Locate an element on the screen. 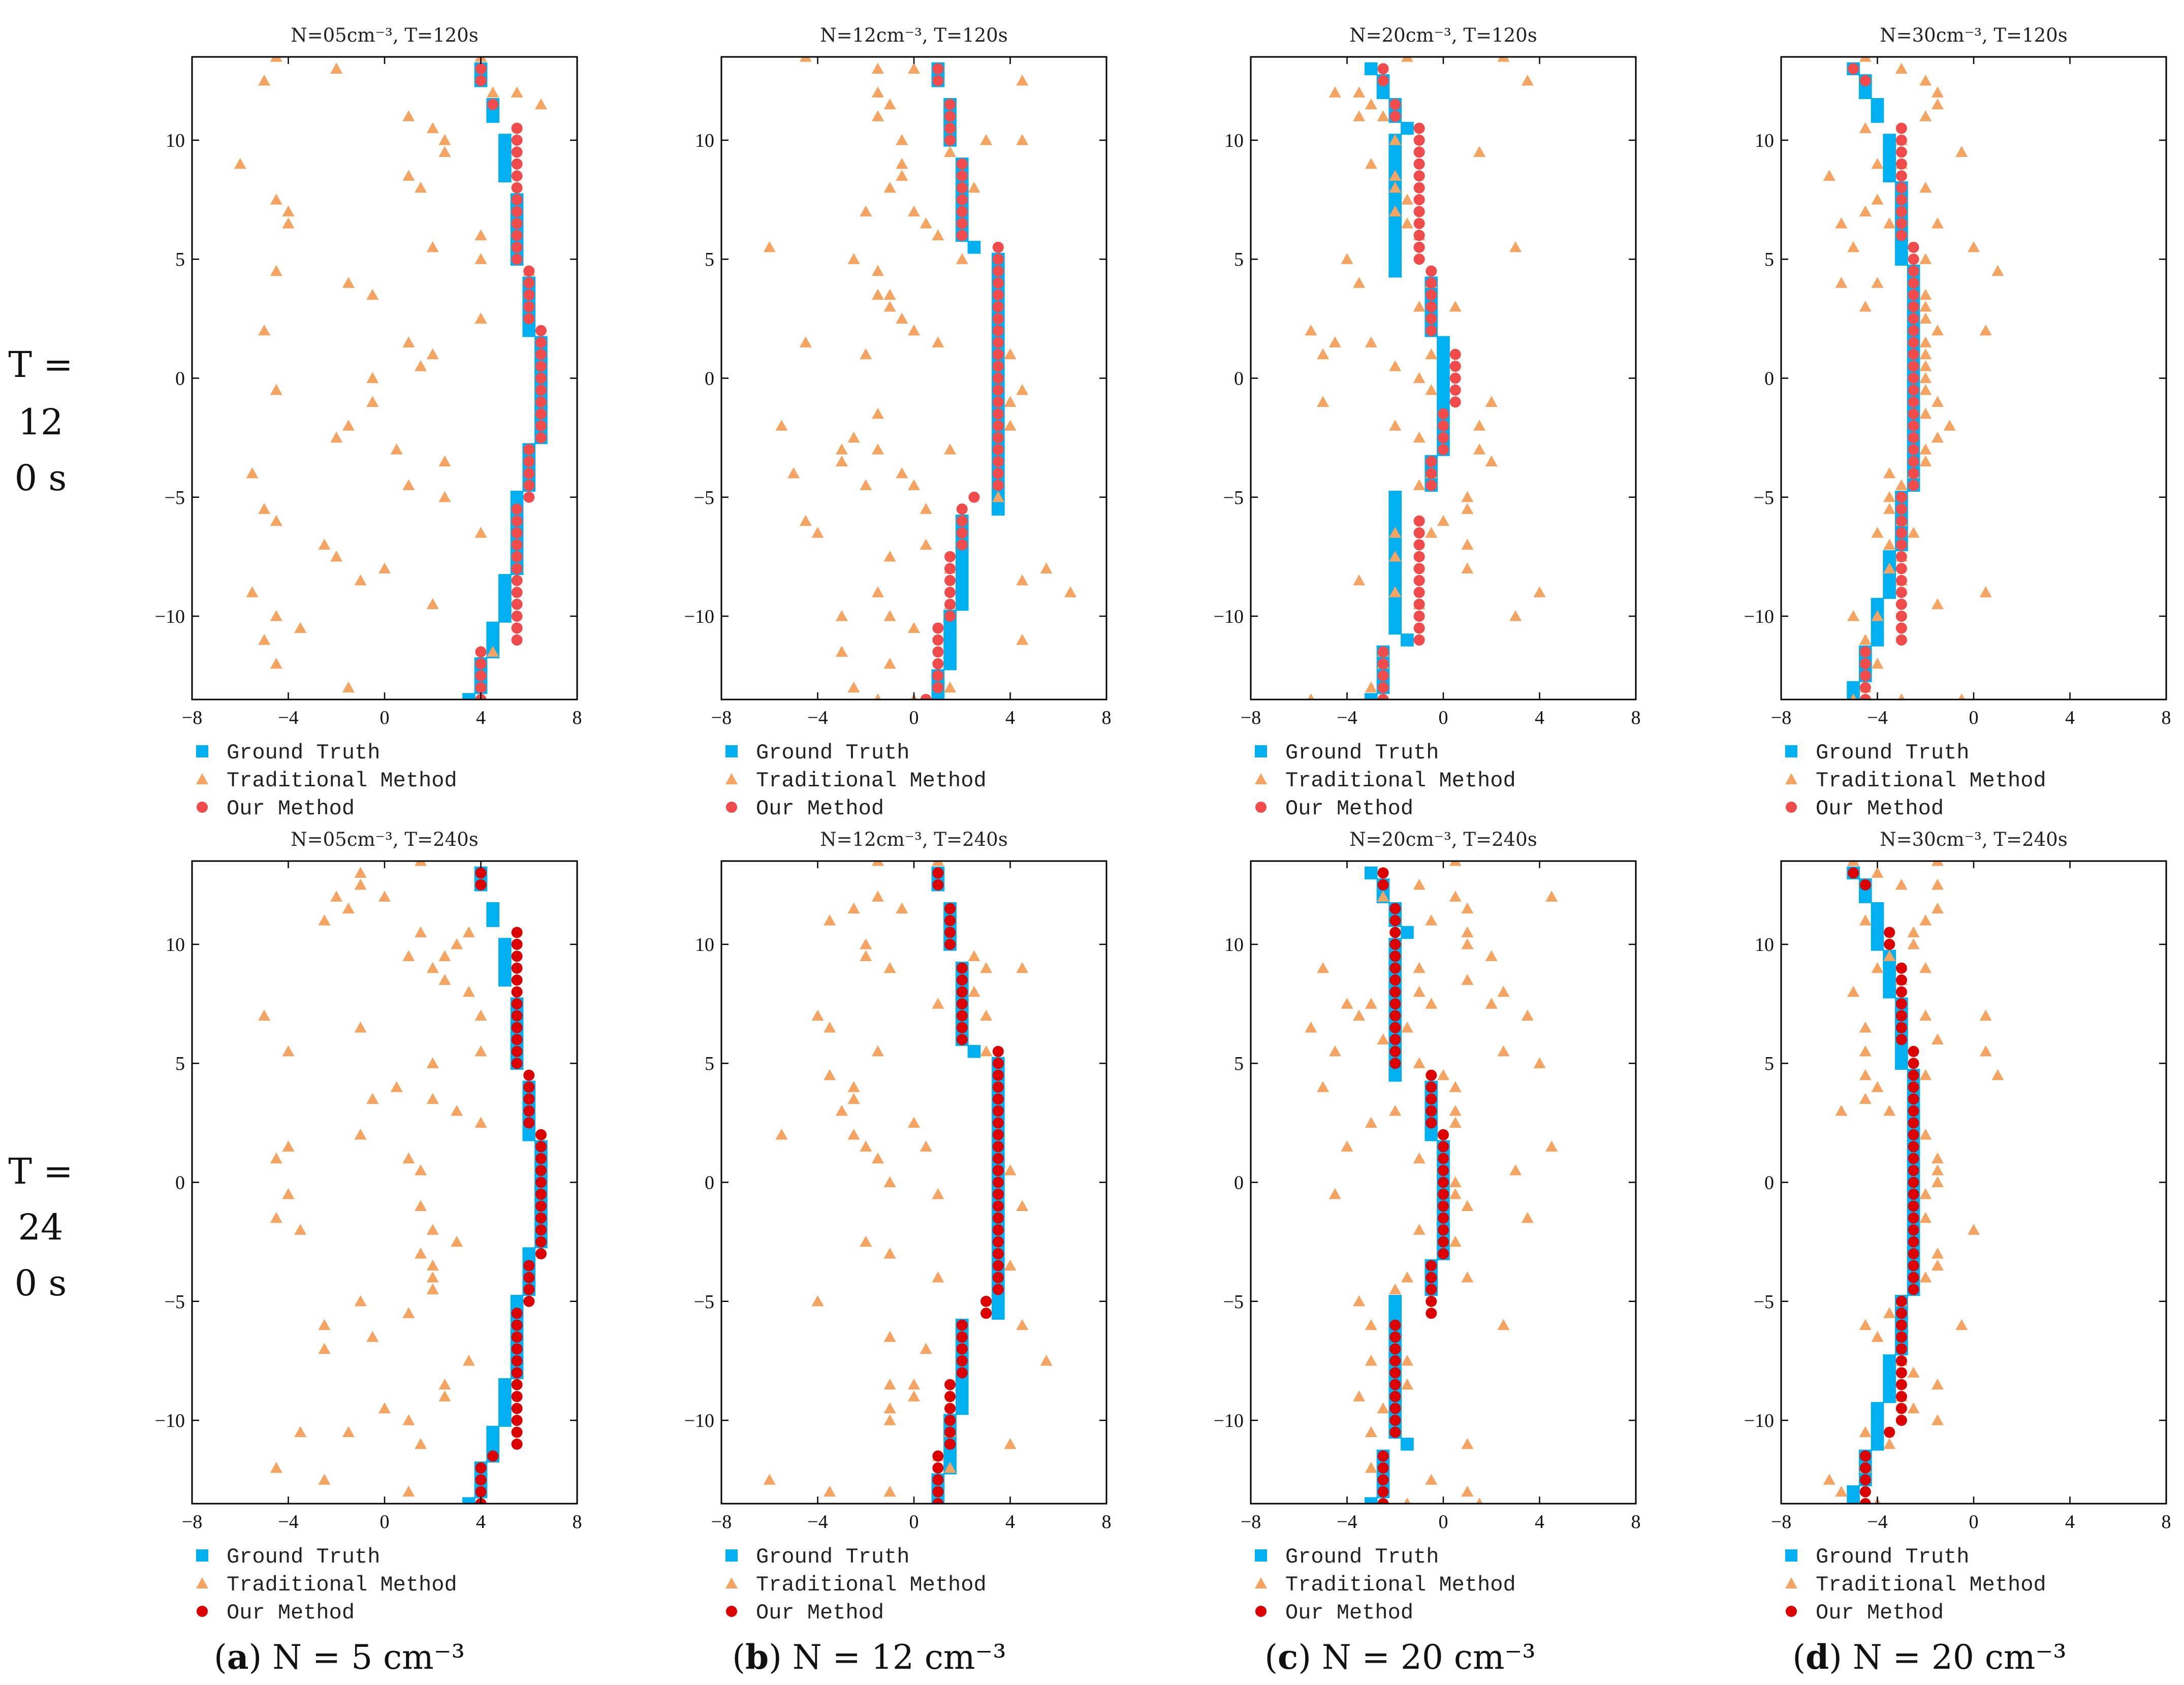 The height and width of the screenshot is (1685, 2184). legend-traditional-label: Traditional Method is located at coordinates (1400, 781).